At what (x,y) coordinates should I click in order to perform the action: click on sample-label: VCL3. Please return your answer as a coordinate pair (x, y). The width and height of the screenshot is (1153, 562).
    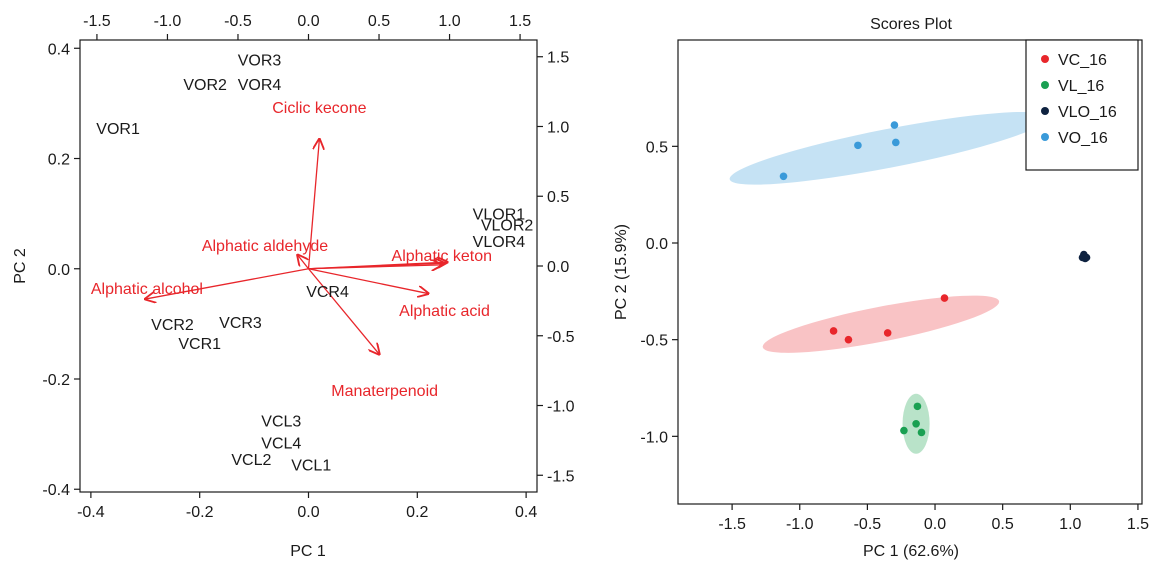
    Looking at the image, I should click on (281, 421).